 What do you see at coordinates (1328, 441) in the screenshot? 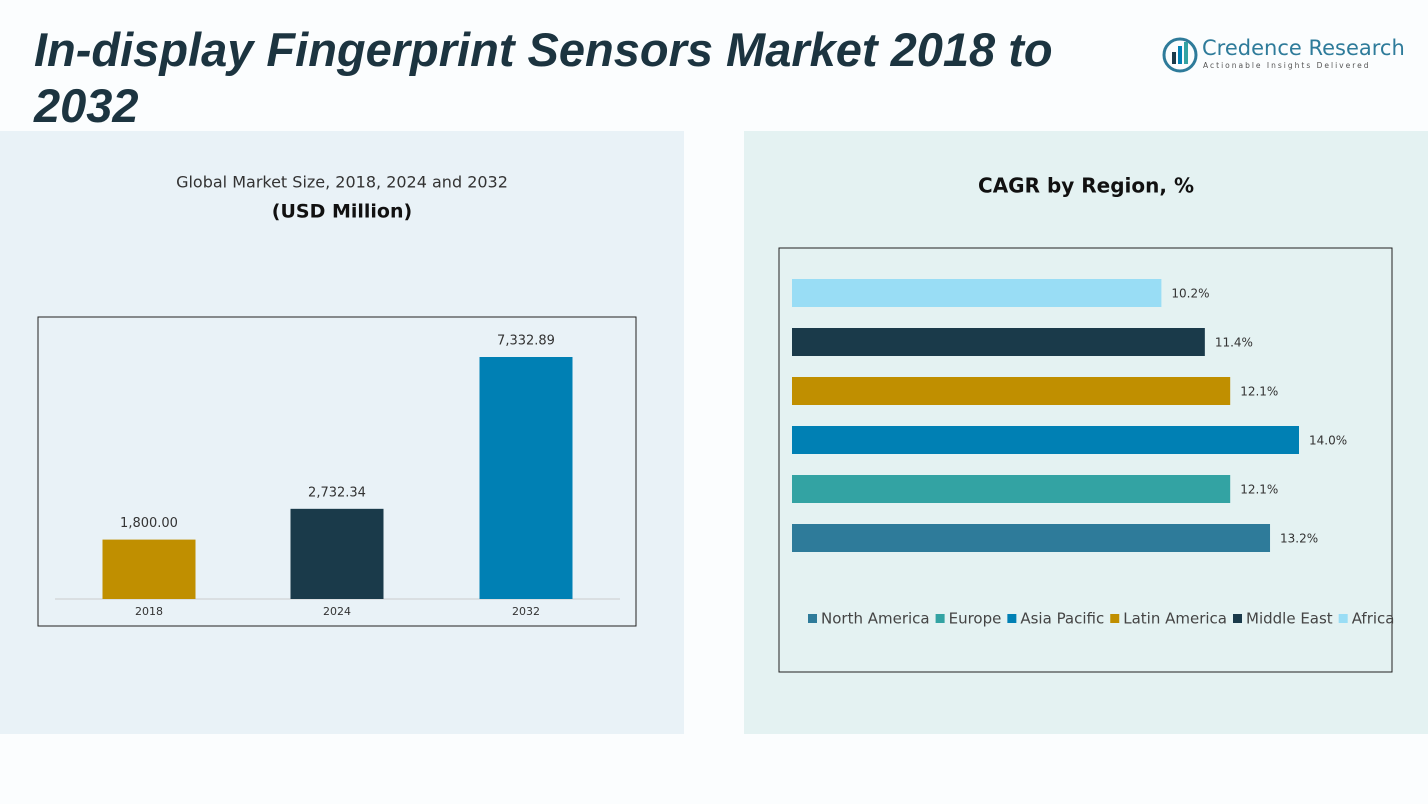
I see `value-label: 14.0%` at bounding box center [1328, 441].